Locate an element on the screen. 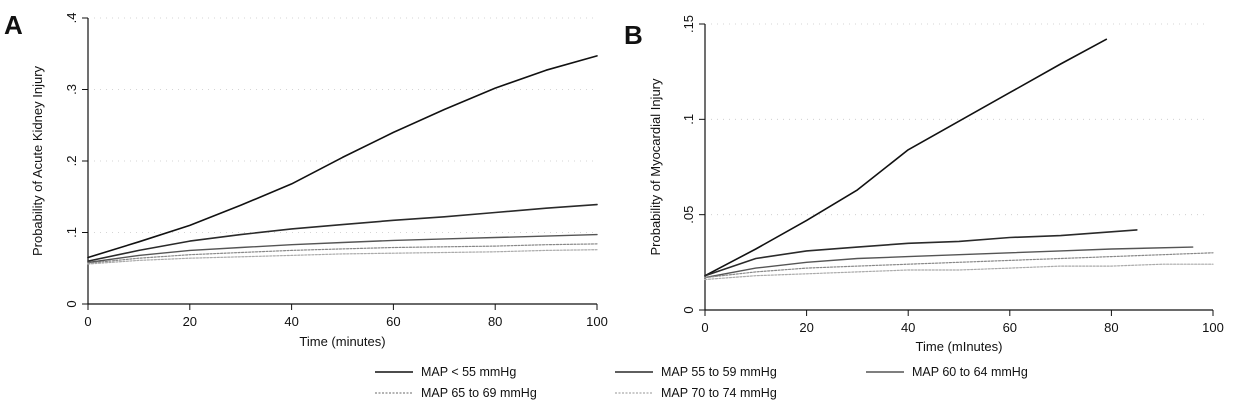 The image size is (1235, 418). panel-a-letter: A is located at coordinates (13, 25).